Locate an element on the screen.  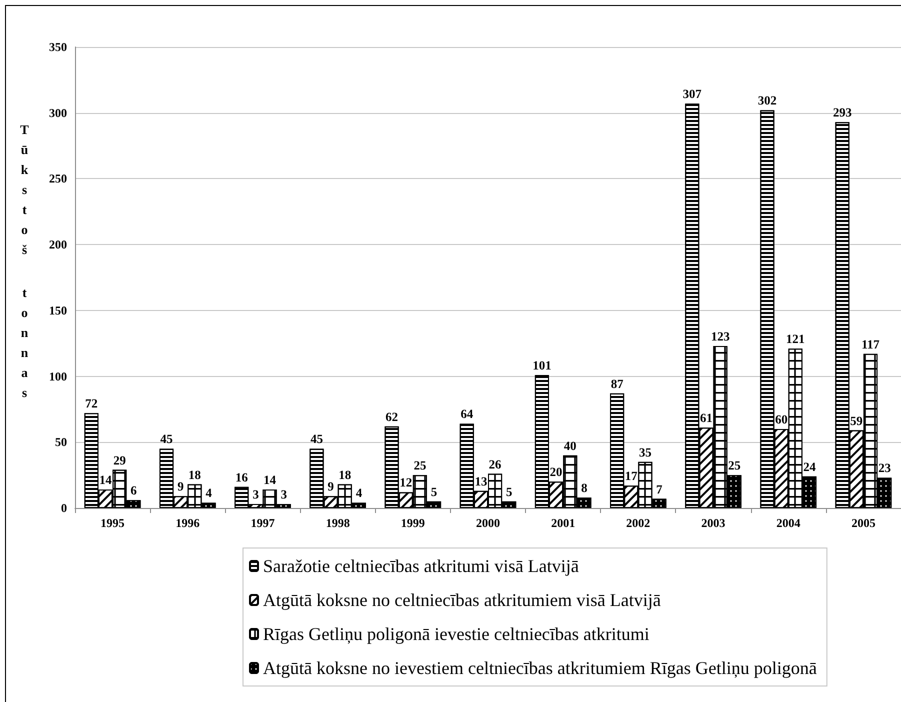
data-label: 12 is located at coordinates (406, 483).